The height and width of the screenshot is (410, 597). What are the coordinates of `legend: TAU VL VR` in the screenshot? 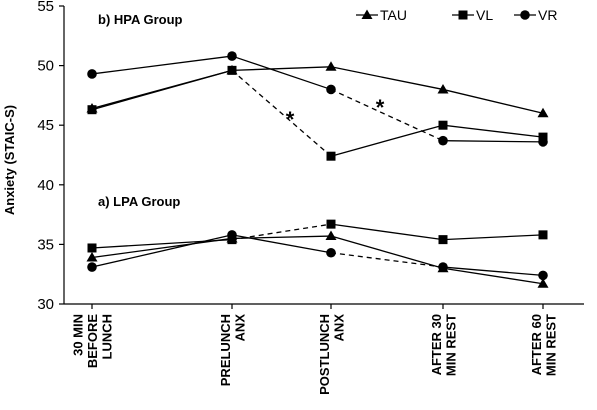 It's located at (456, 15).